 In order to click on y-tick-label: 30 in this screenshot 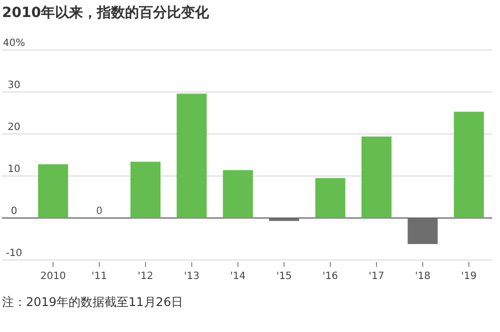, I will do `click(14, 85)`.